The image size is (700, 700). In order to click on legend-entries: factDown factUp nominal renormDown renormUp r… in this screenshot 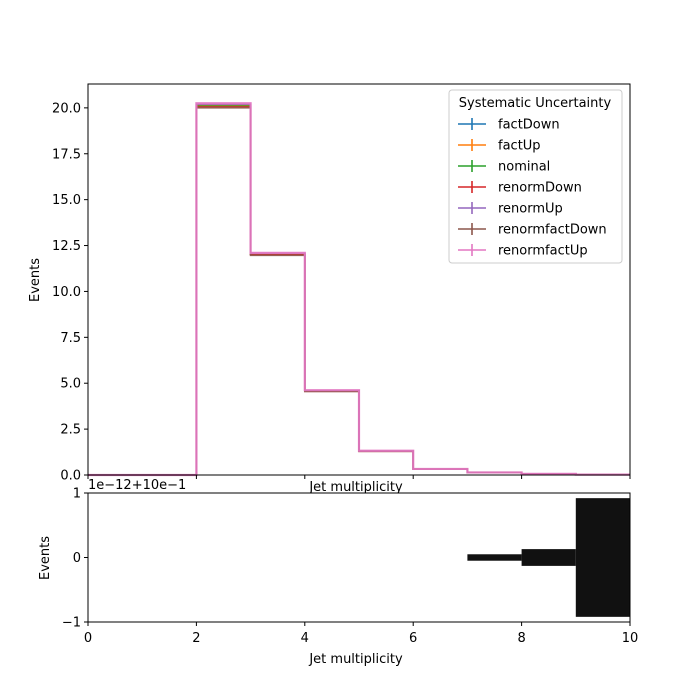, I will do `click(532, 188)`.